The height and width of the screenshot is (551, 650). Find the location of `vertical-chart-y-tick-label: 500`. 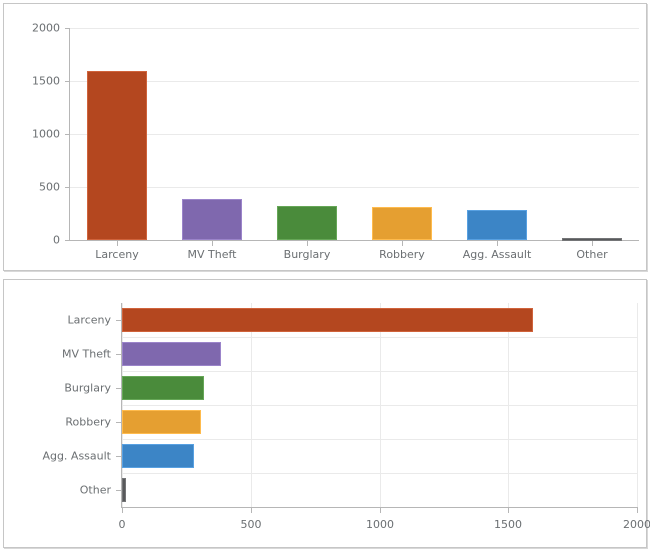

vertical-chart-y-tick-label: 500 is located at coordinates (49, 187).